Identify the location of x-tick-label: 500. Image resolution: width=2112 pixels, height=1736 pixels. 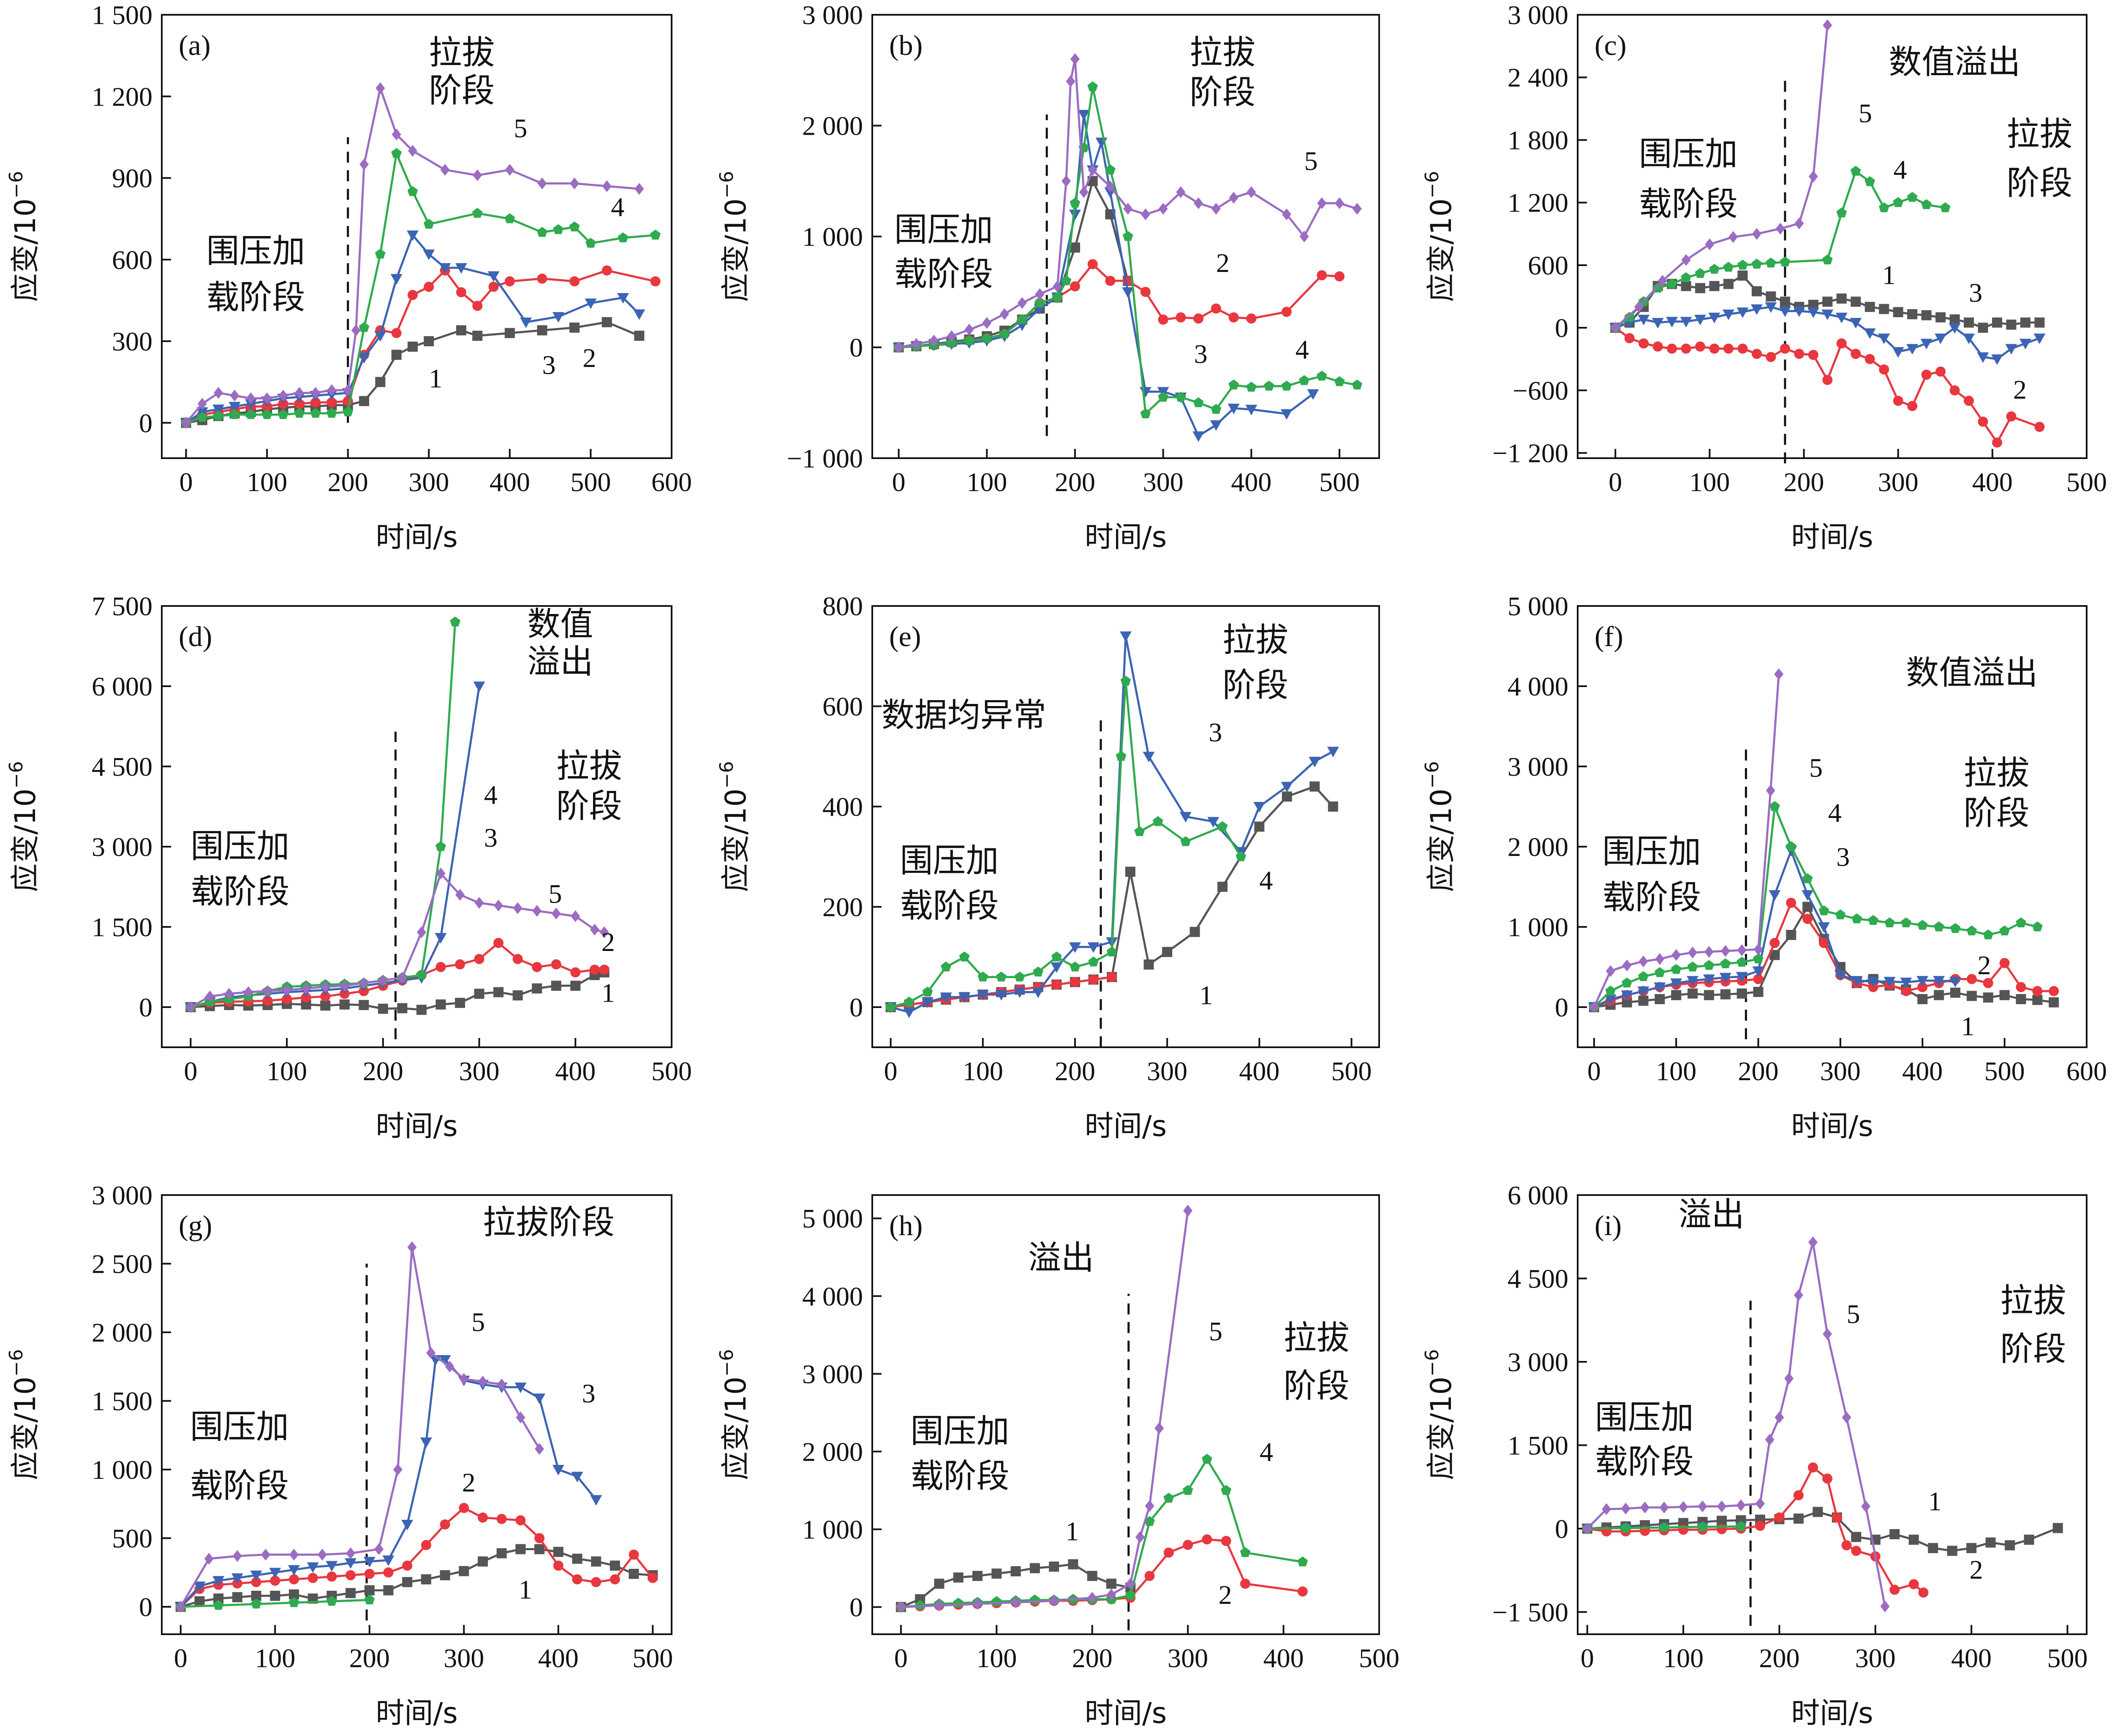
(2067, 1658).